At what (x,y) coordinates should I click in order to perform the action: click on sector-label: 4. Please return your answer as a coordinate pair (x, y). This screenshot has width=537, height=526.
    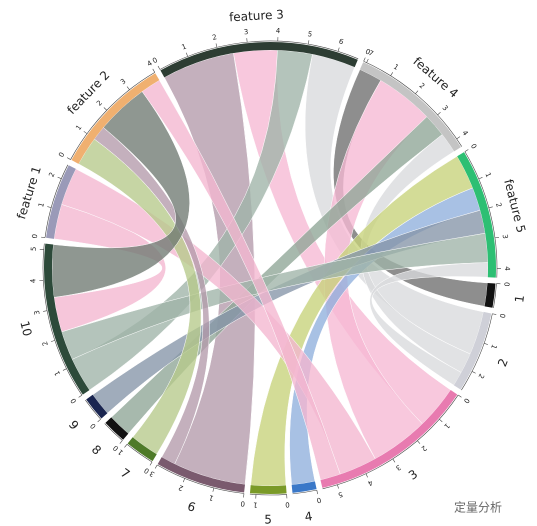
    Looking at the image, I should click on (309, 516).